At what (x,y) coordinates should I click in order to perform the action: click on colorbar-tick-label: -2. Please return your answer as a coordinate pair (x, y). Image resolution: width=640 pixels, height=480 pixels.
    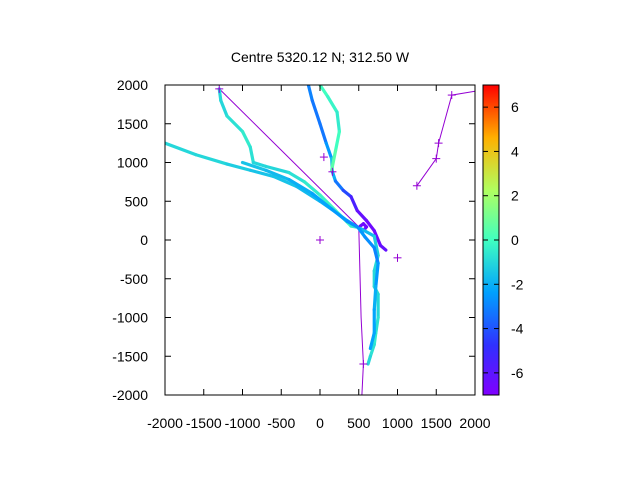
    Looking at the image, I should click on (517, 284).